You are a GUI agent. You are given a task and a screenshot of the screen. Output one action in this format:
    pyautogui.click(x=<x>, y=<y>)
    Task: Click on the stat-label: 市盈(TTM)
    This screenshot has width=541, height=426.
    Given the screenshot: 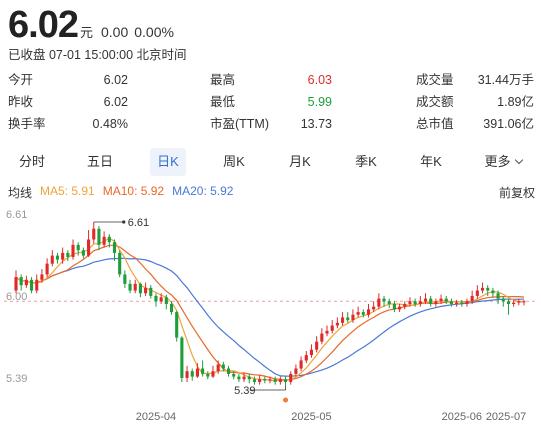 What is the action you would take?
    pyautogui.click(x=240, y=124)
    